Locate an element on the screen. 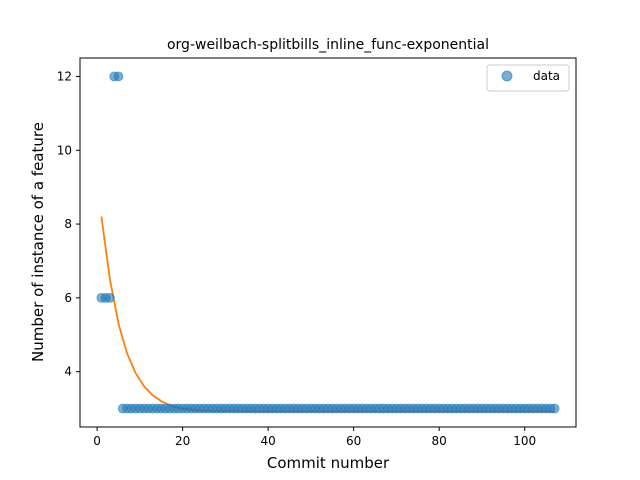 The height and width of the screenshot is (480, 640). legend-label-data: data is located at coordinates (546, 76).